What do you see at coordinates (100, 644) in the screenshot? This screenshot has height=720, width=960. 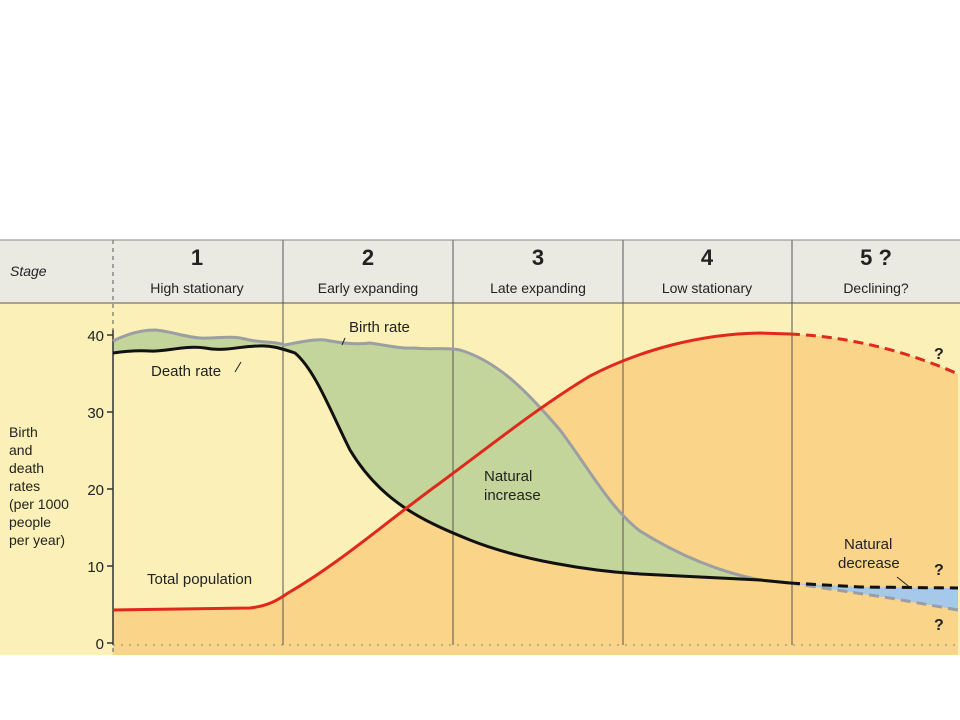 I see `y-tick-0: 0` at bounding box center [100, 644].